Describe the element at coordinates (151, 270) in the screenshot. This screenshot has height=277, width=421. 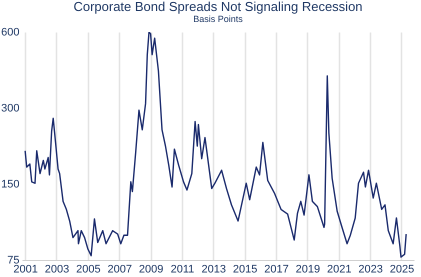
I see `x-tick-label: 2009` at that location.